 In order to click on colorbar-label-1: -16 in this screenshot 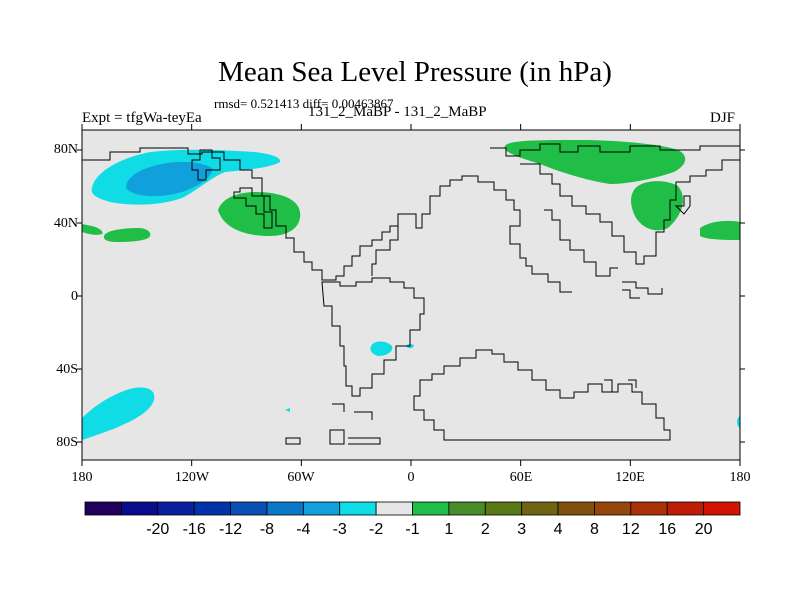, I will do `click(194, 529)`.